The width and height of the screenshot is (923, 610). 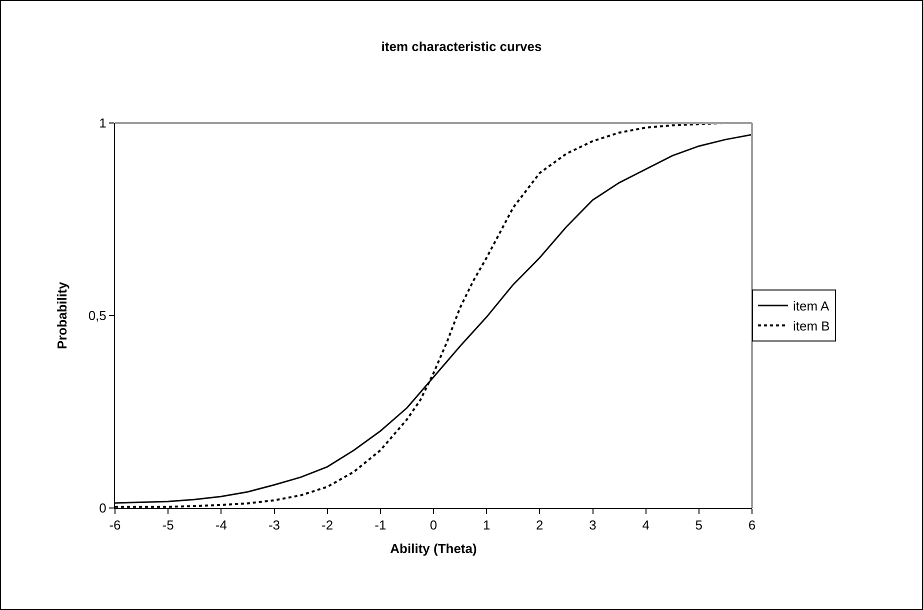 What do you see at coordinates (433, 548) in the screenshot?
I see `x-axis-title: Ability (Theta)` at bounding box center [433, 548].